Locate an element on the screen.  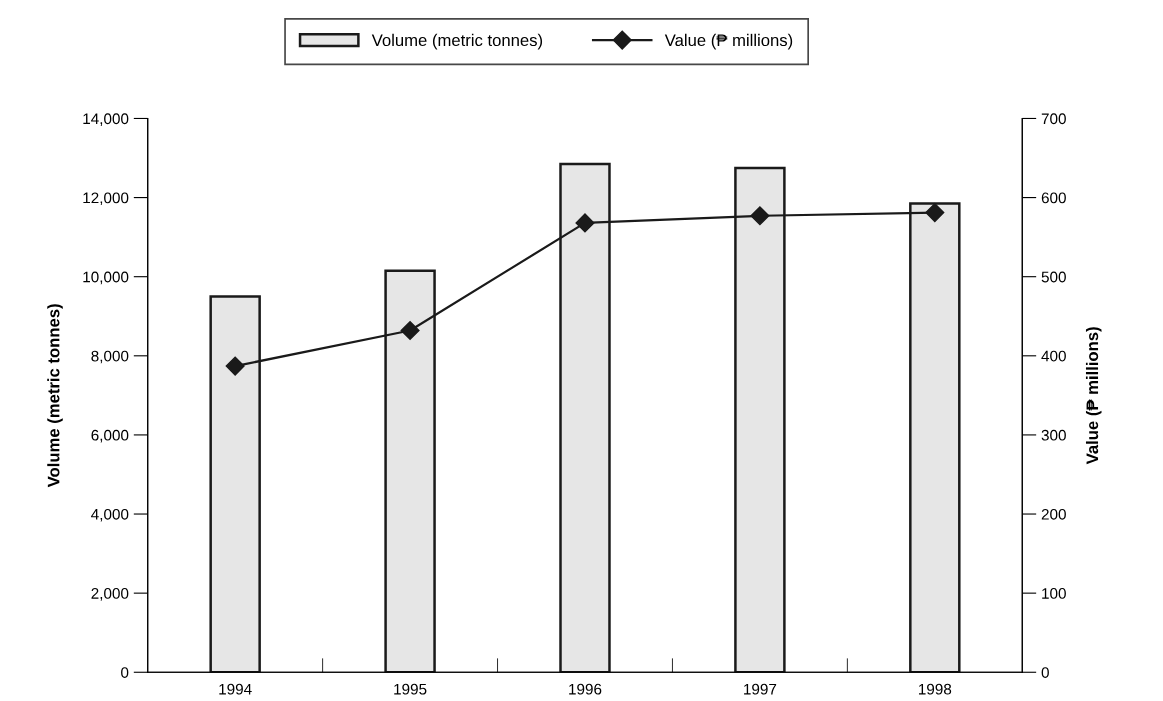
x-tick-label: 1995 is located at coordinates (410, 689).